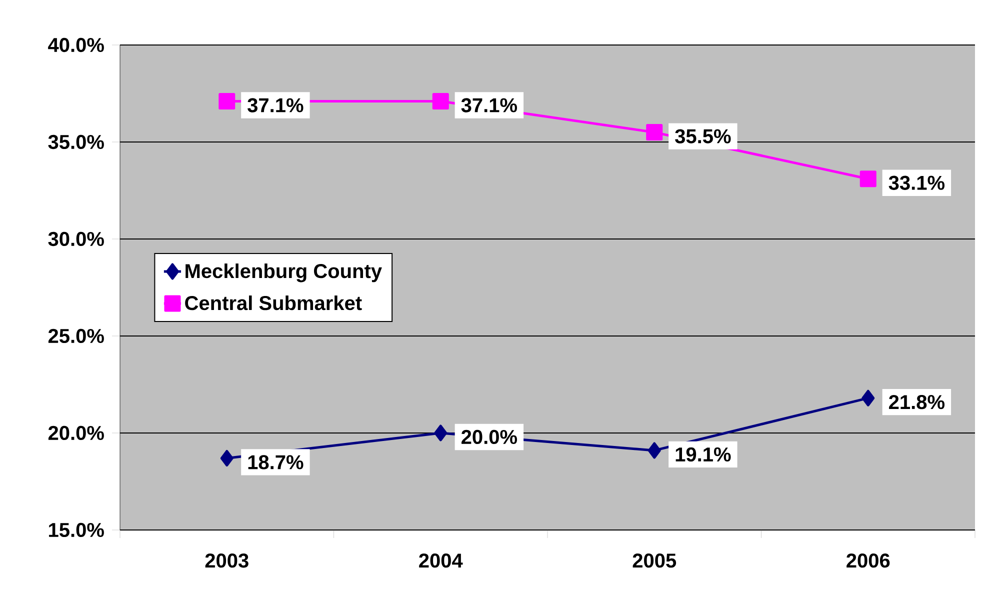 The image size is (987, 601). I want to click on y-tick-label: 30.0%, so click(76, 239).